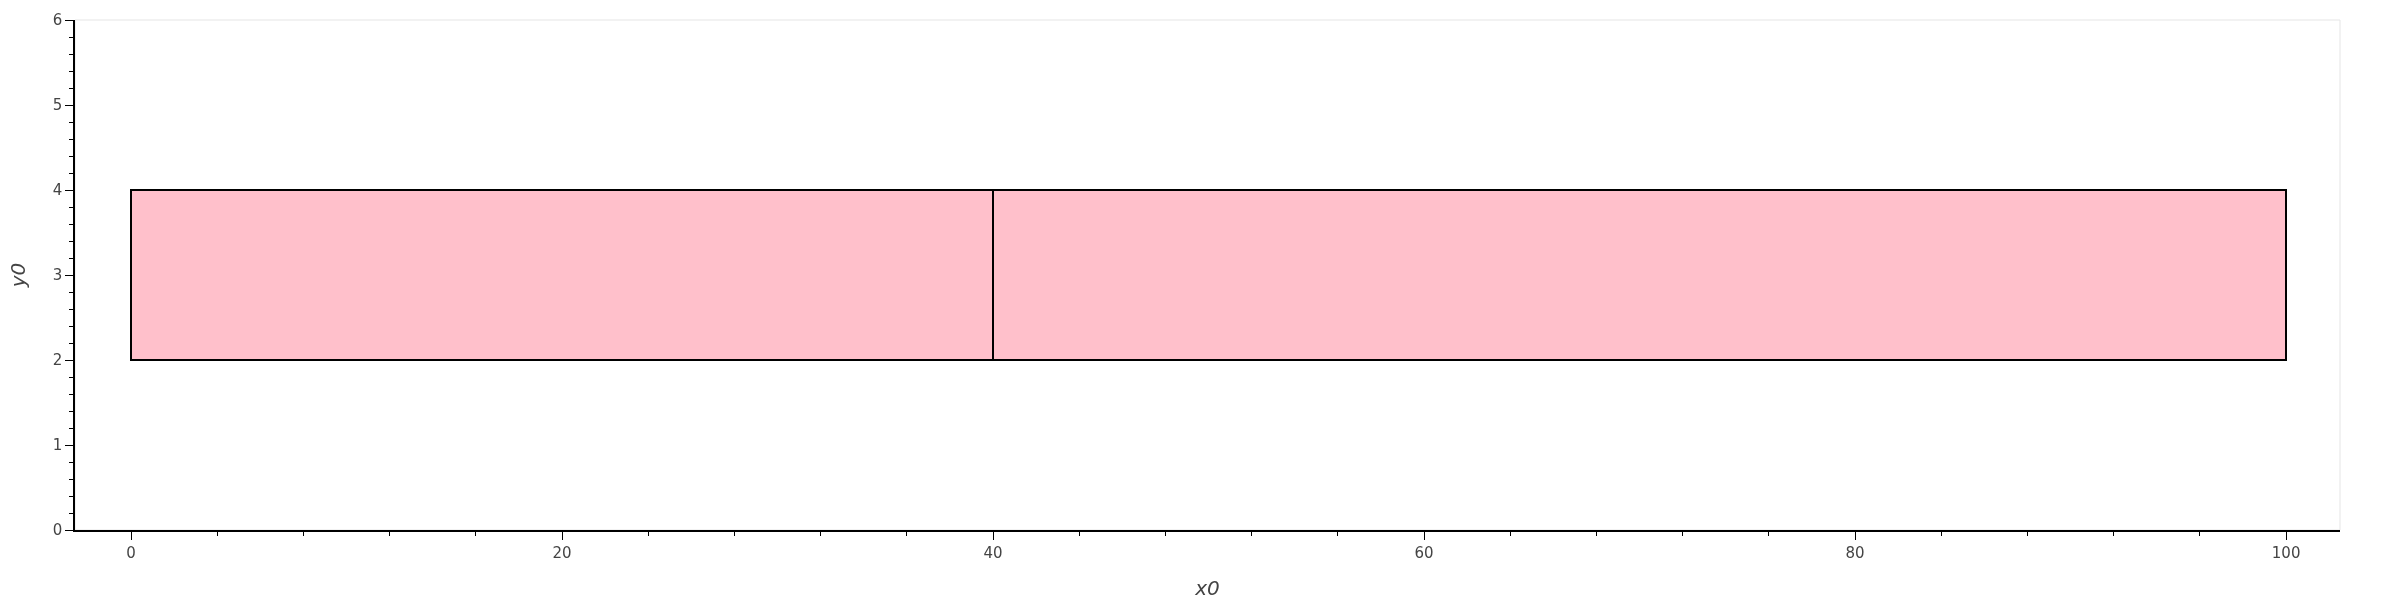 Image resolution: width=2400 pixels, height=600 pixels. I want to click on x-tick-label: 60, so click(1424, 552).